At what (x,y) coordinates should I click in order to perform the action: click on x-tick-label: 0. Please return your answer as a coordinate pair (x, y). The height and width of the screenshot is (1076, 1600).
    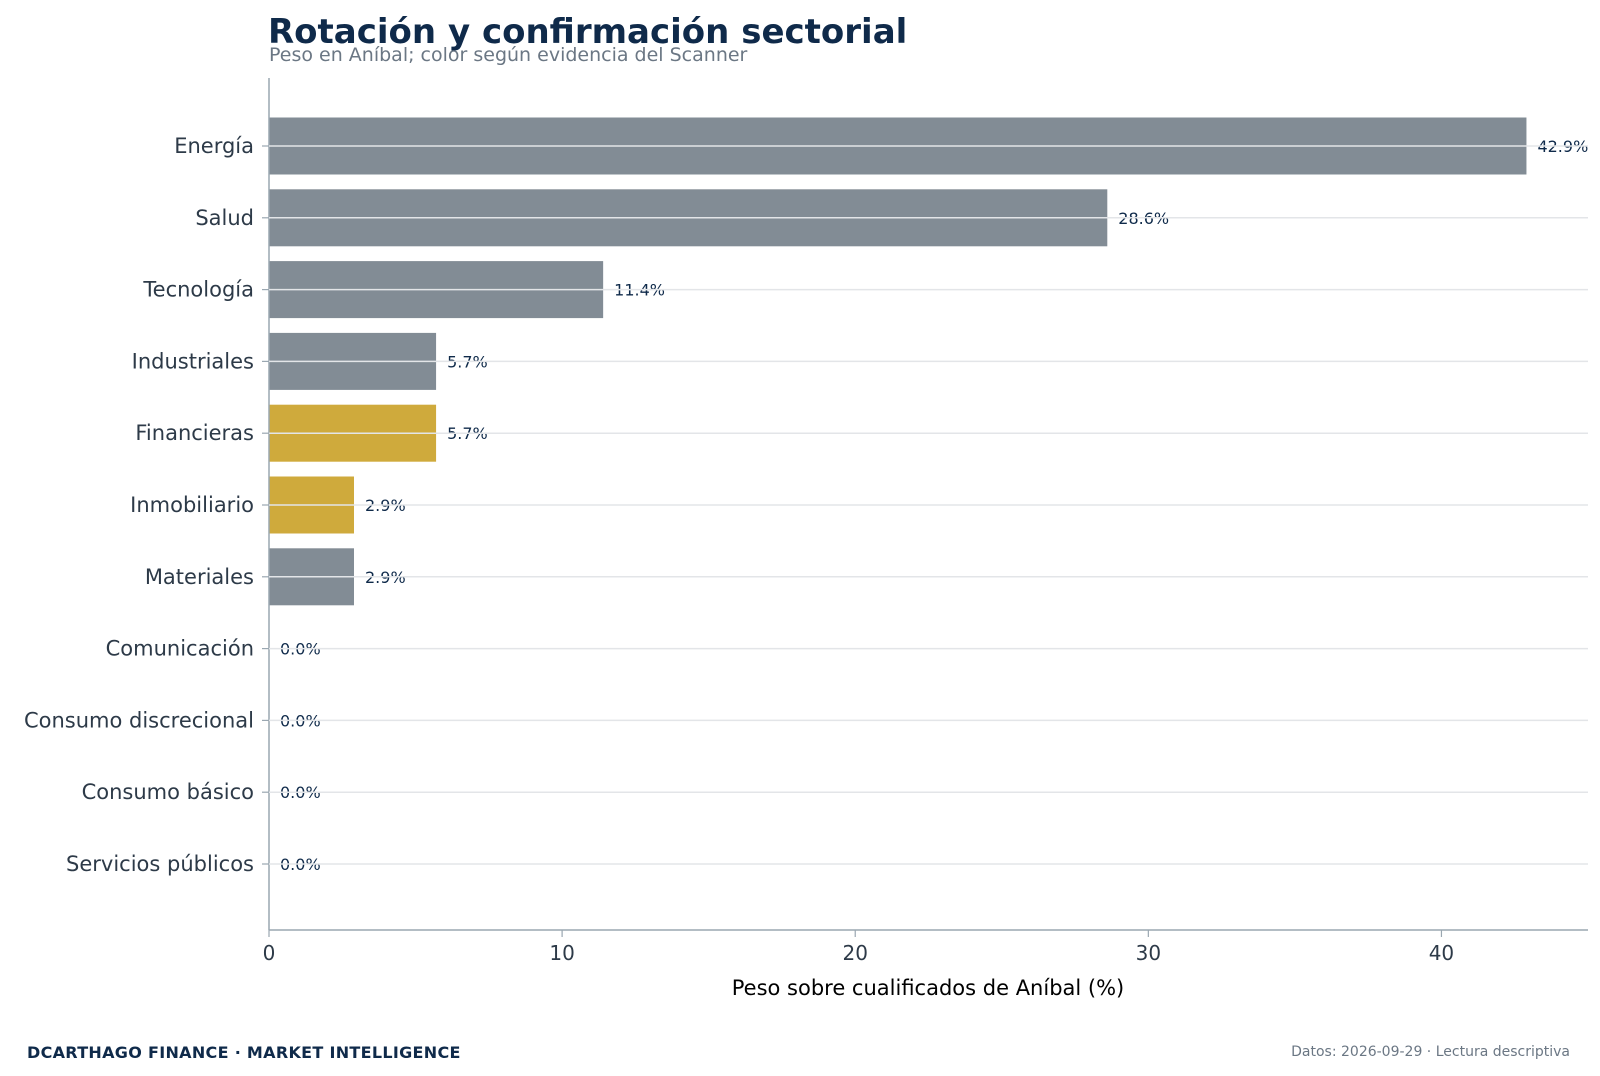
    Looking at the image, I should click on (269, 953).